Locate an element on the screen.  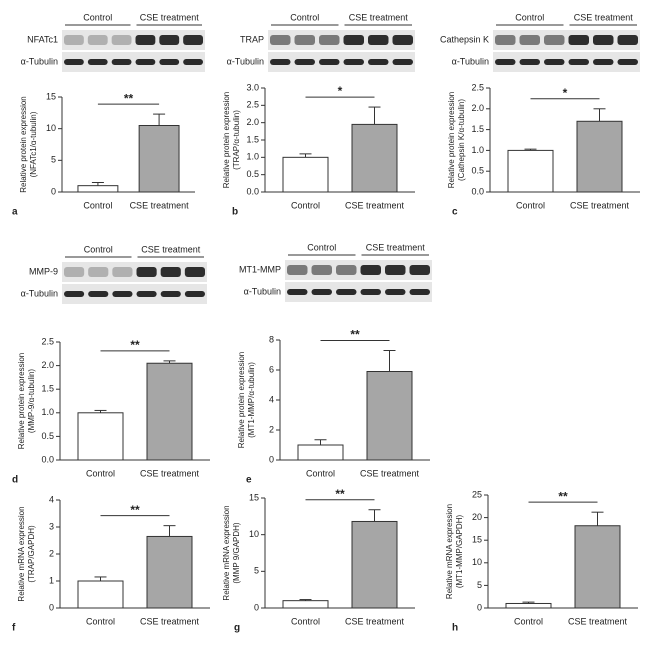
y-axis-label: (MMP 9/GAPDH) is located at coordinates (236, 553).